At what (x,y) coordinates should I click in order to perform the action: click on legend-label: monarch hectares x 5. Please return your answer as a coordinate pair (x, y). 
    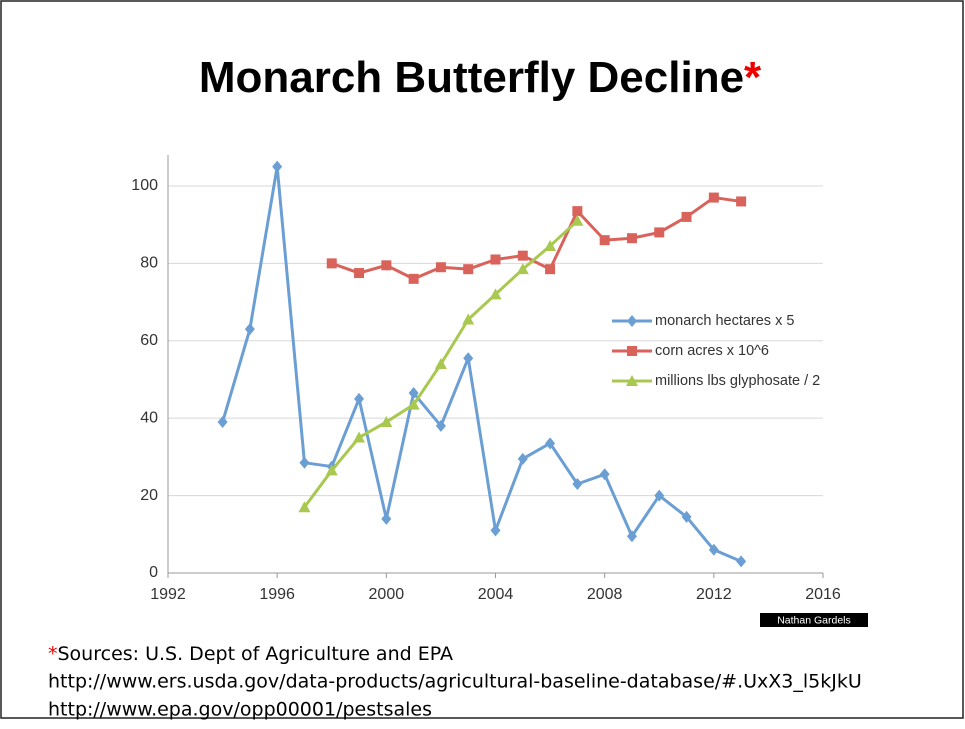
    Looking at the image, I should click on (724, 321).